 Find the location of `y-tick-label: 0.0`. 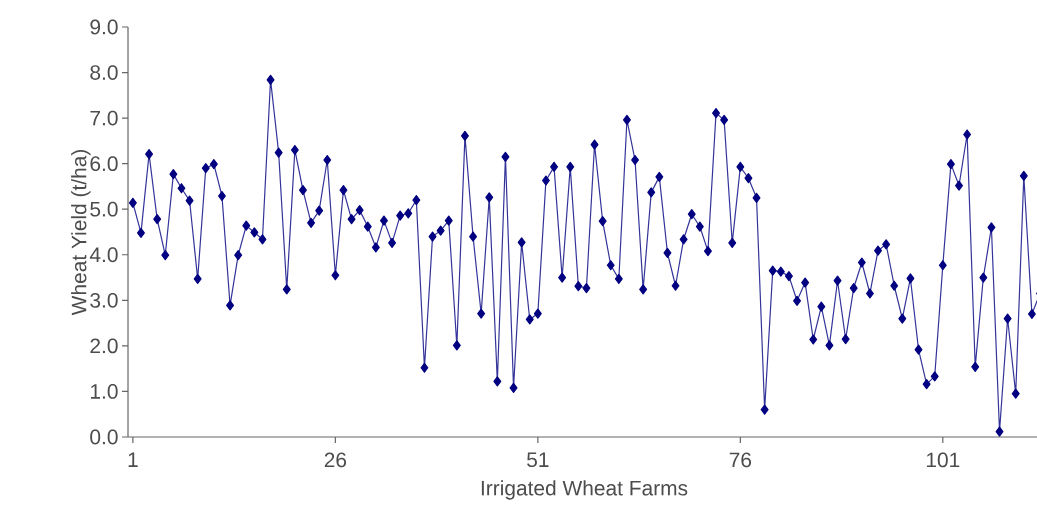

y-tick-label: 0.0 is located at coordinates (104, 437).